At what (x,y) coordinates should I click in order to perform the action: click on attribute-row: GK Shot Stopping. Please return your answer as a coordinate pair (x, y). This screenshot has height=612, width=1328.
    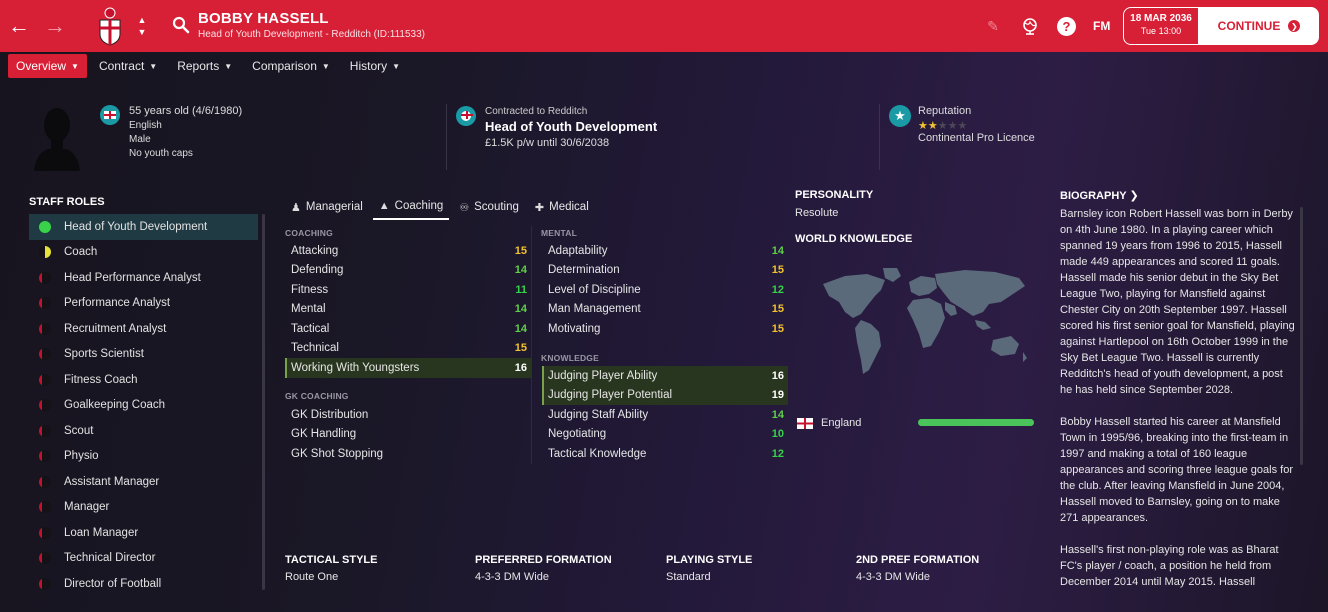
    Looking at the image, I should click on (408, 454).